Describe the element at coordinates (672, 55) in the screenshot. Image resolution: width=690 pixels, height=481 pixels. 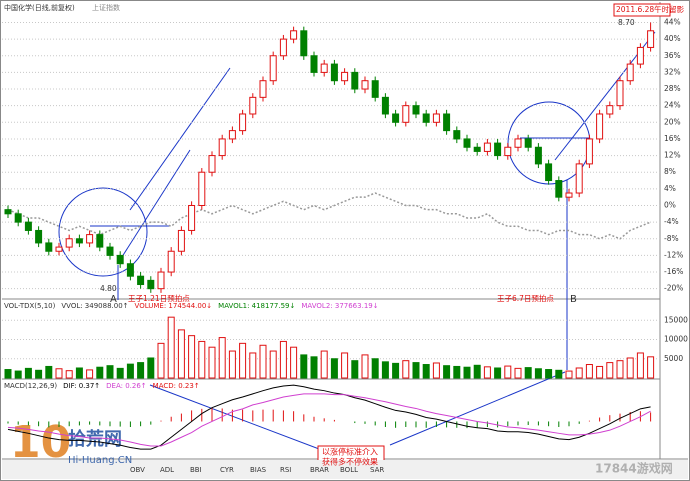
I see `y-tick-label: 36%` at that location.